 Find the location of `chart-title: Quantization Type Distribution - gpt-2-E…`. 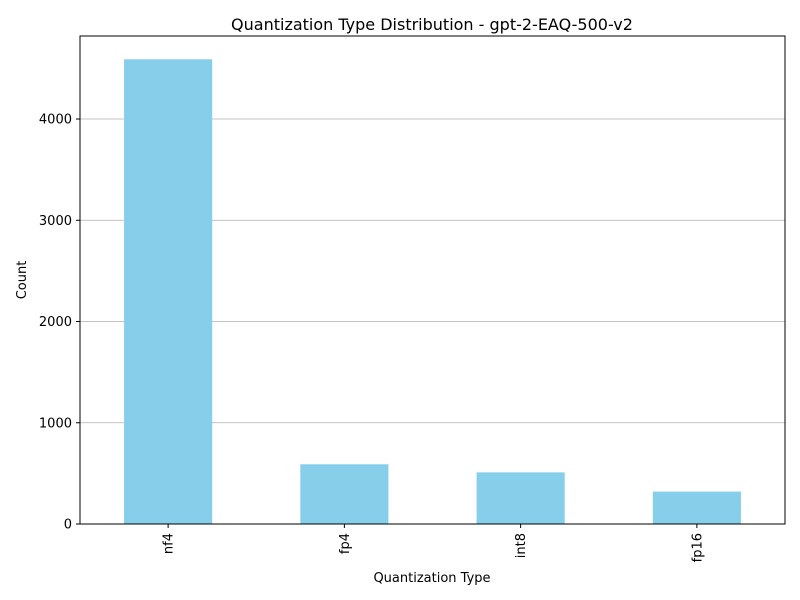

chart-title: Quantization Type Distribution - gpt-2-E… is located at coordinates (432, 24).